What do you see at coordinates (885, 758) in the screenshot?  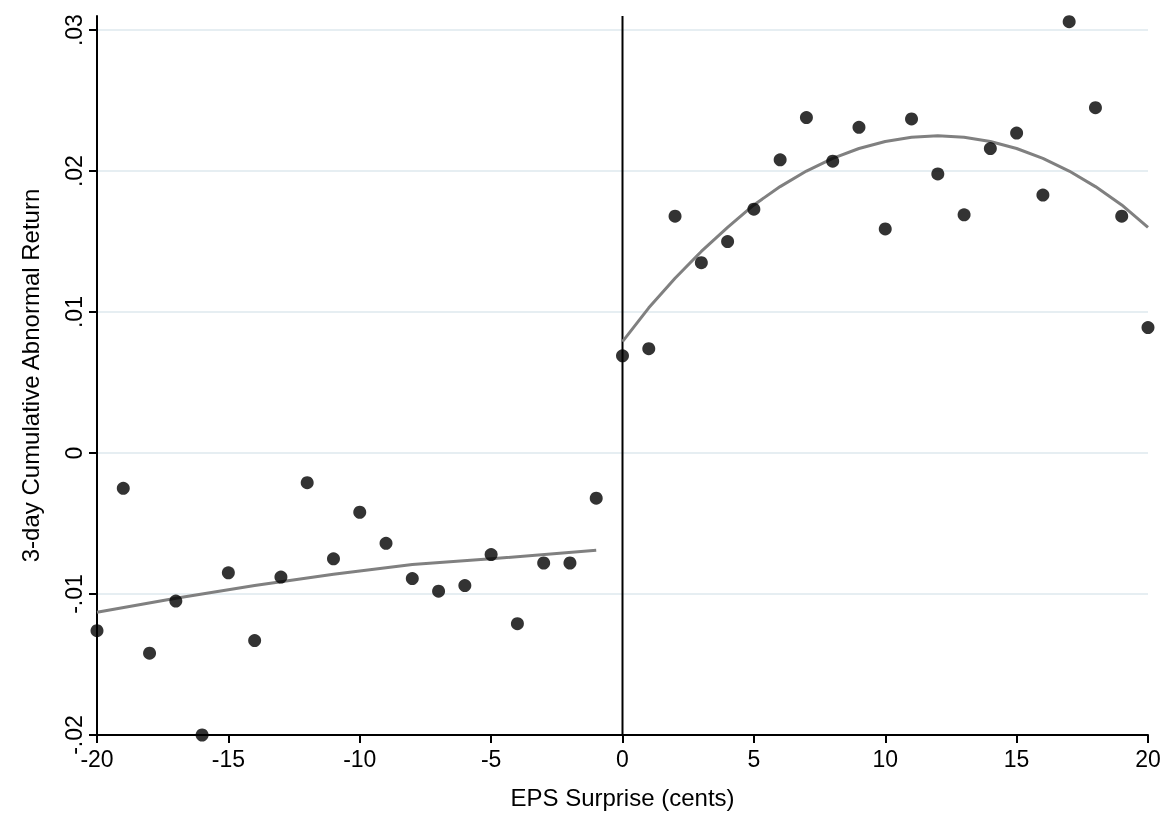 I see `x-tick-label: 10` at bounding box center [885, 758].